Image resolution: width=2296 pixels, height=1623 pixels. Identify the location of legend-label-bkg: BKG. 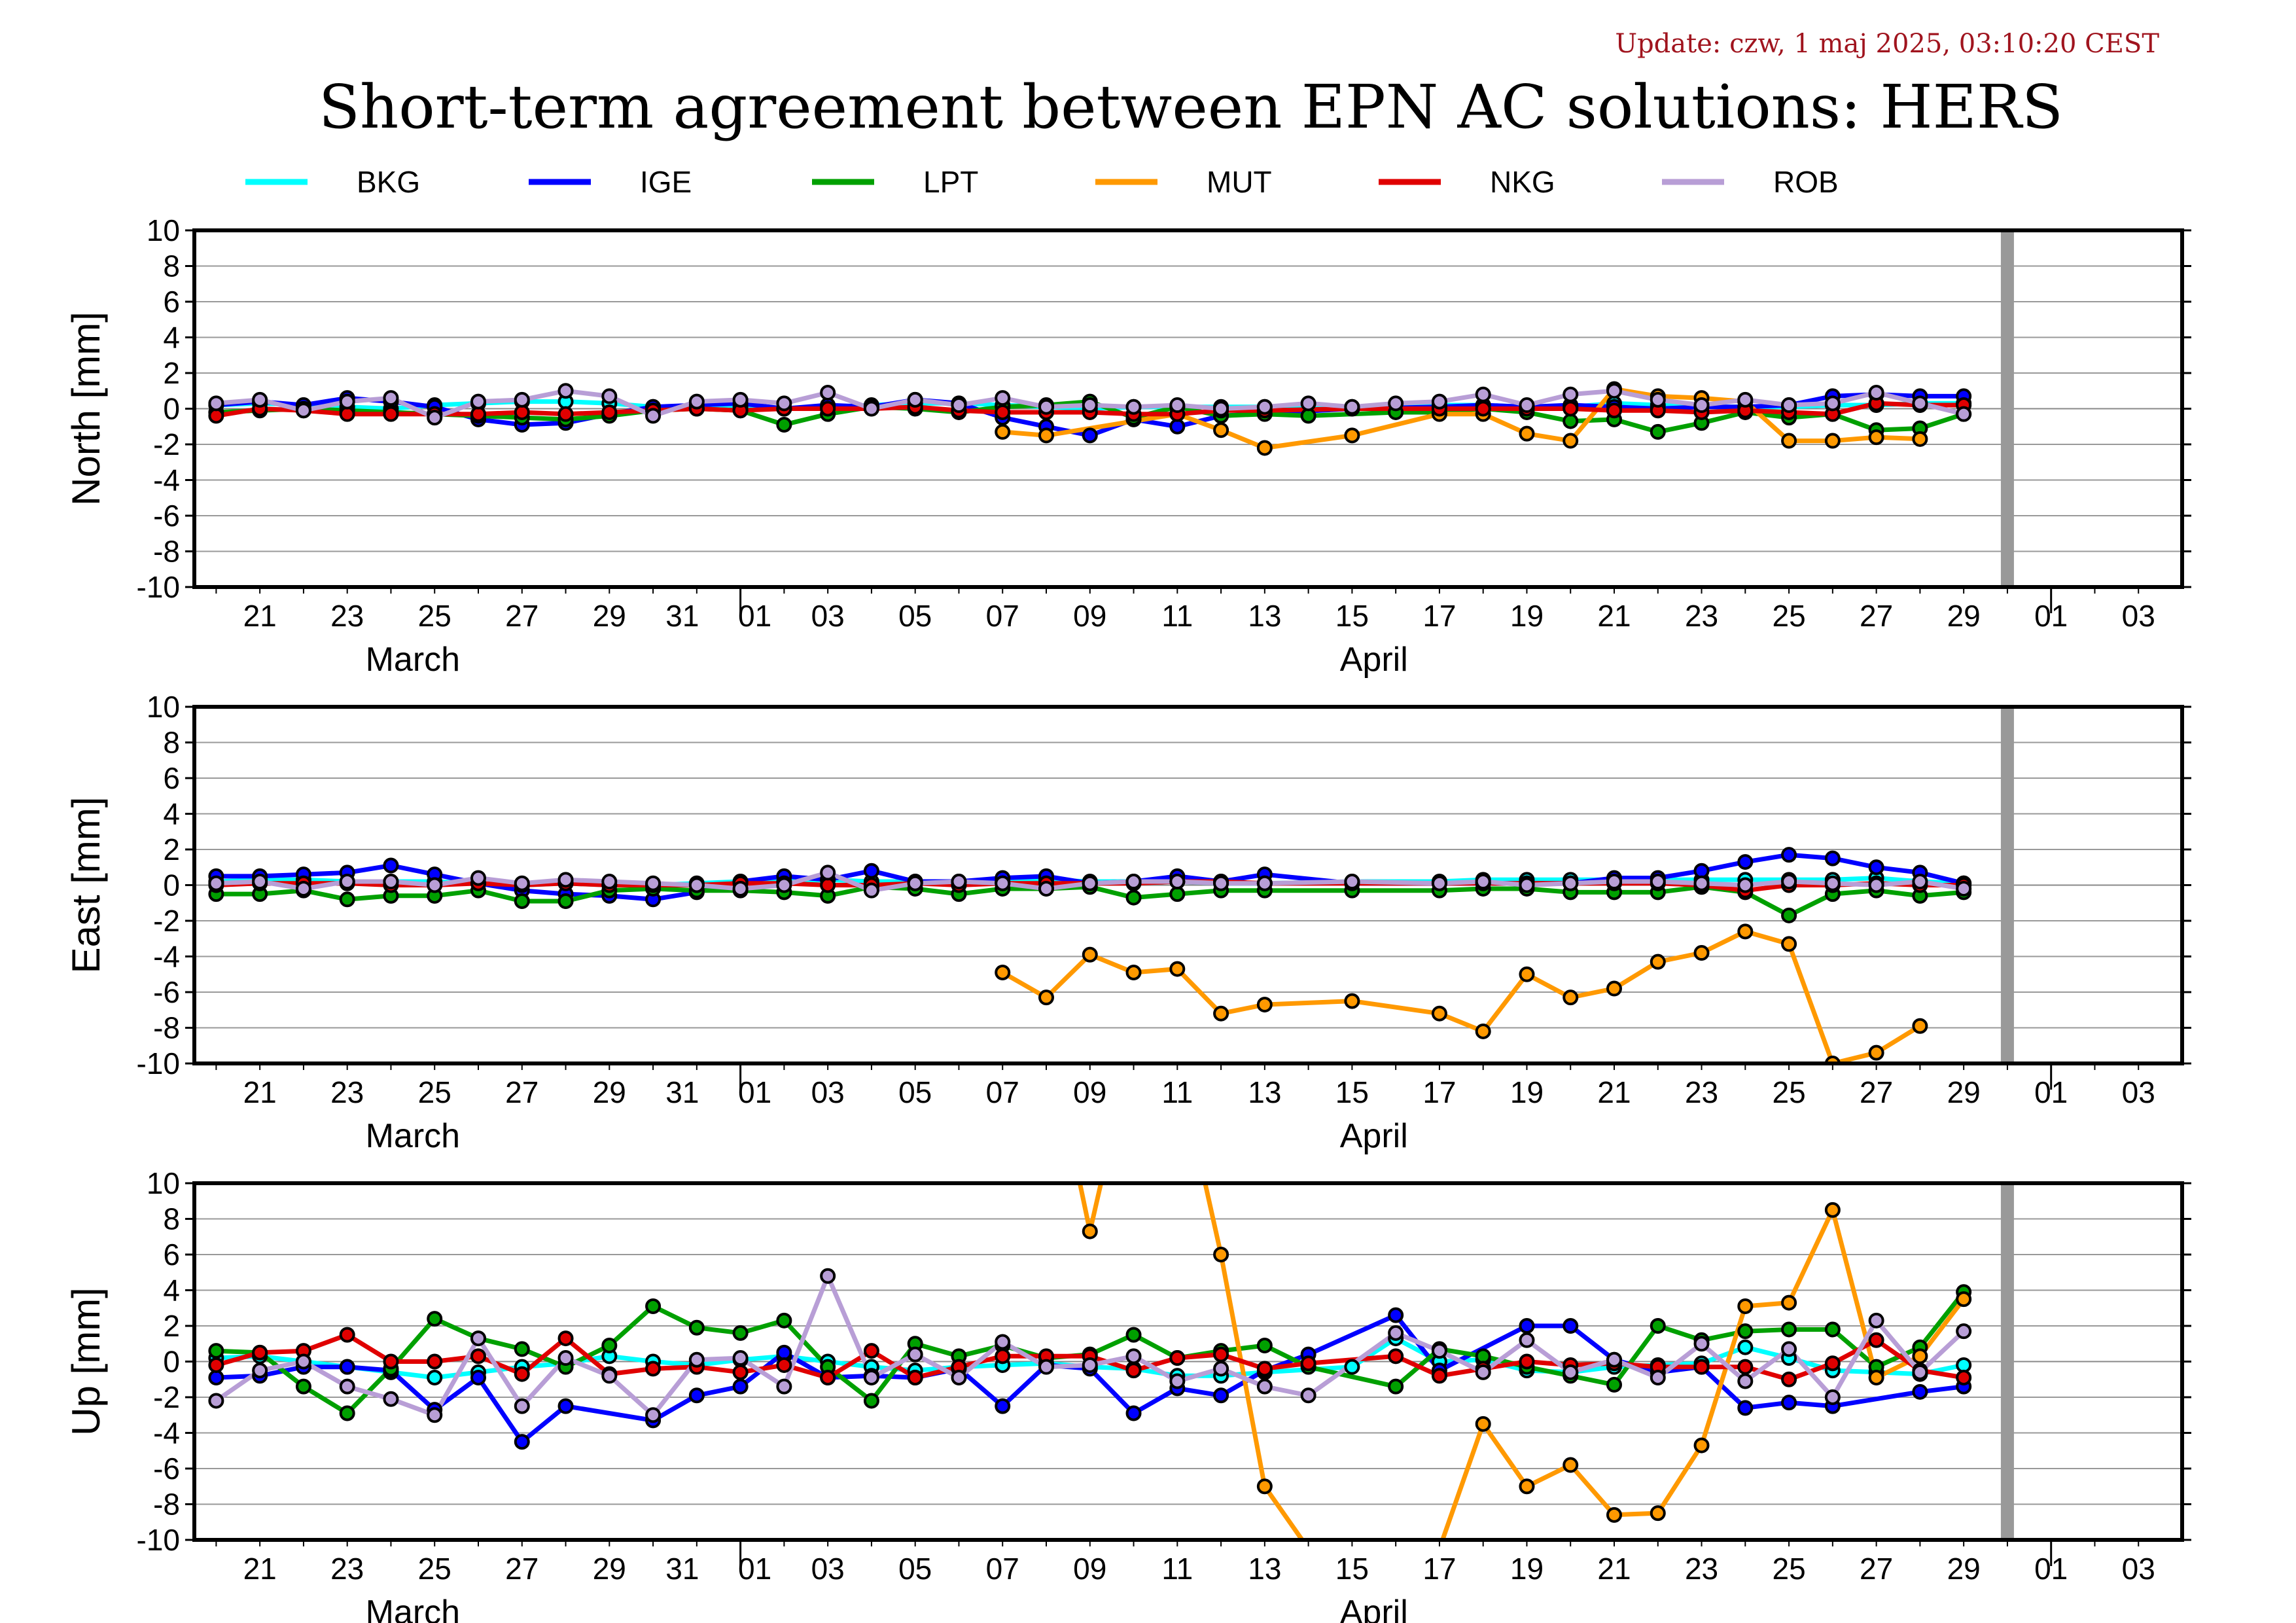
(389, 182).